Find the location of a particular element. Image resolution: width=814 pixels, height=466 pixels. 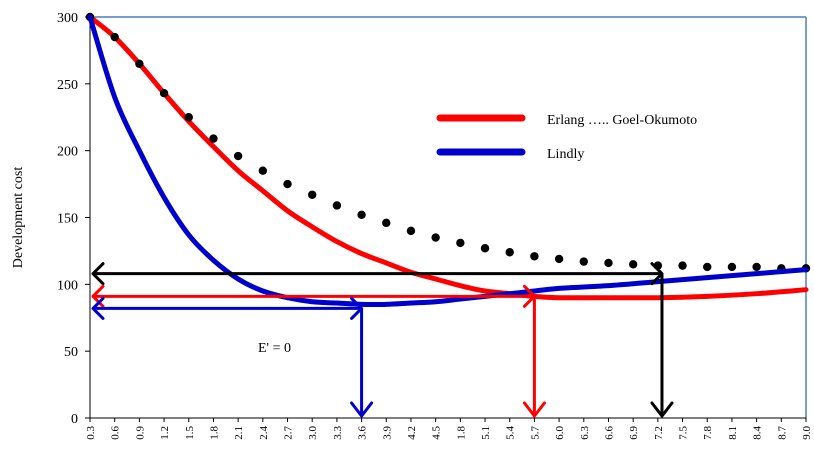

x-tick-label: 5.7 is located at coordinates (535, 433).